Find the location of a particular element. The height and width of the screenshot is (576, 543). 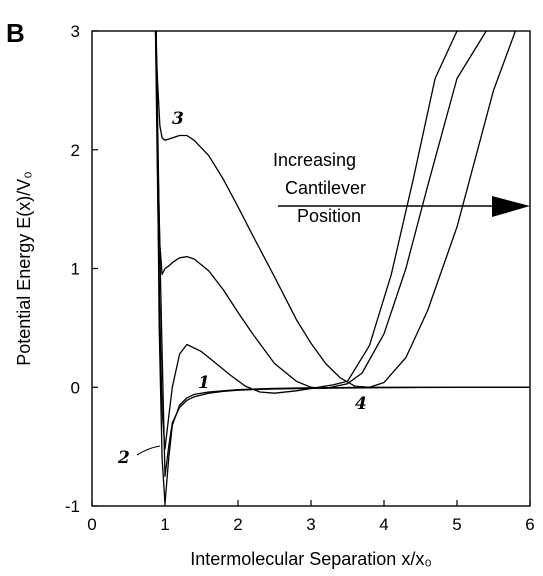

x-tick-label: 0 is located at coordinates (91, 524).